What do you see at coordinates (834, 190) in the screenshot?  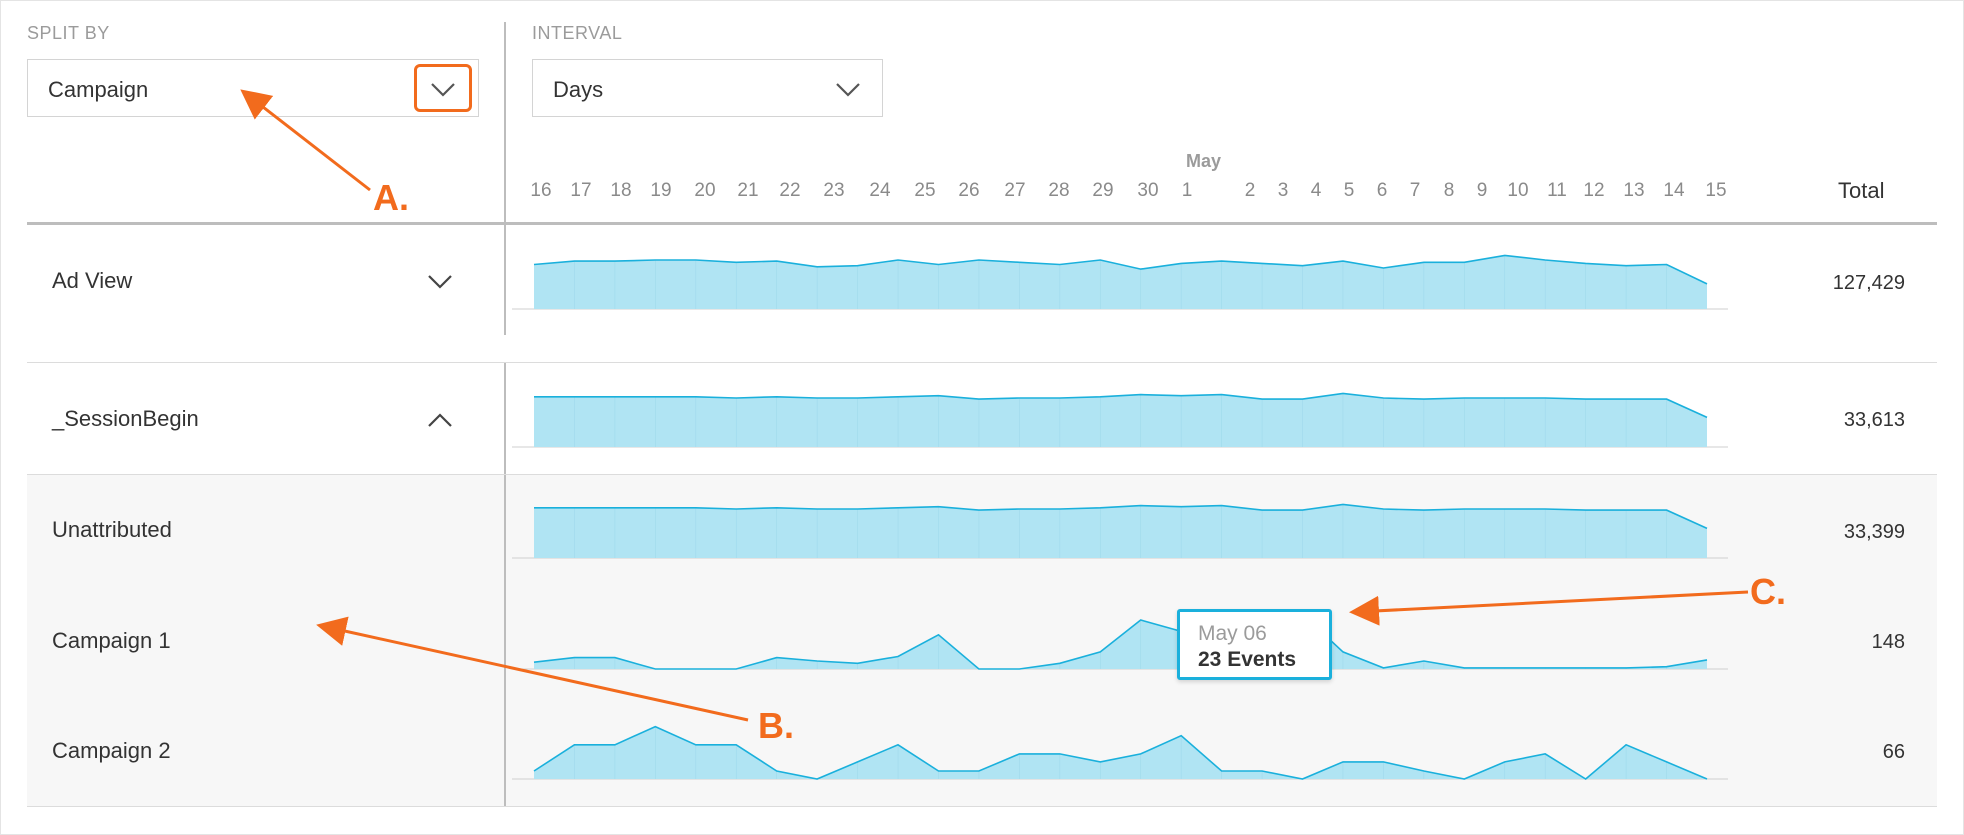 I see `date-tick-label: 23` at bounding box center [834, 190].